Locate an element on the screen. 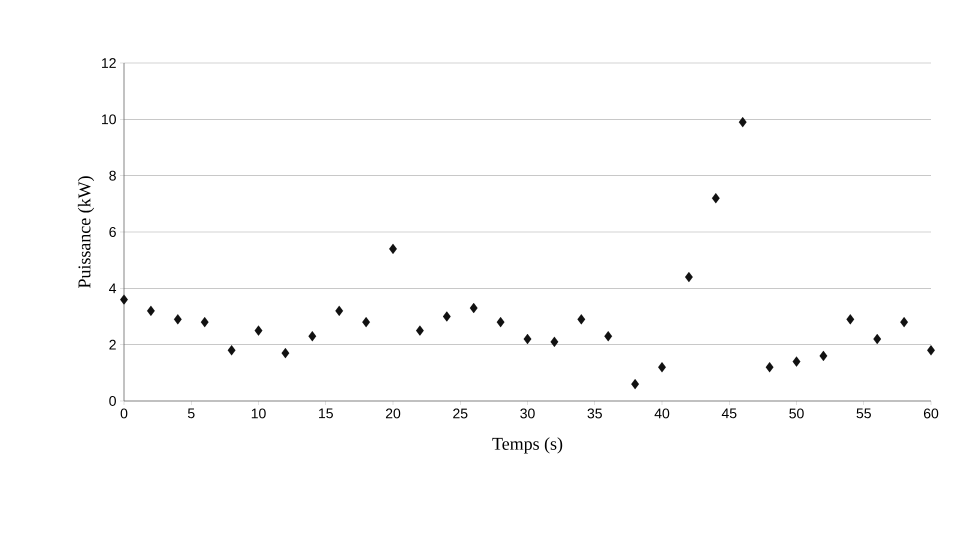 This screenshot has height=535, width=963. y-tick-label: 0 is located at coordinates (112, 401).